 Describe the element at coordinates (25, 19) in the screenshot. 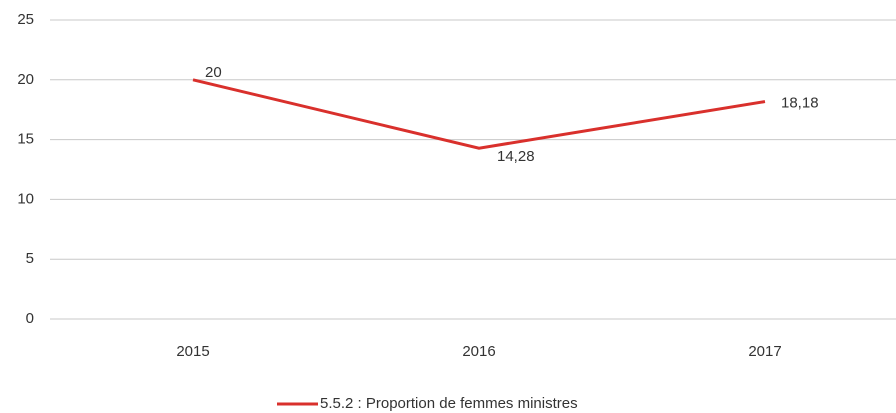

I see `y-tick-label: 25` at that location.